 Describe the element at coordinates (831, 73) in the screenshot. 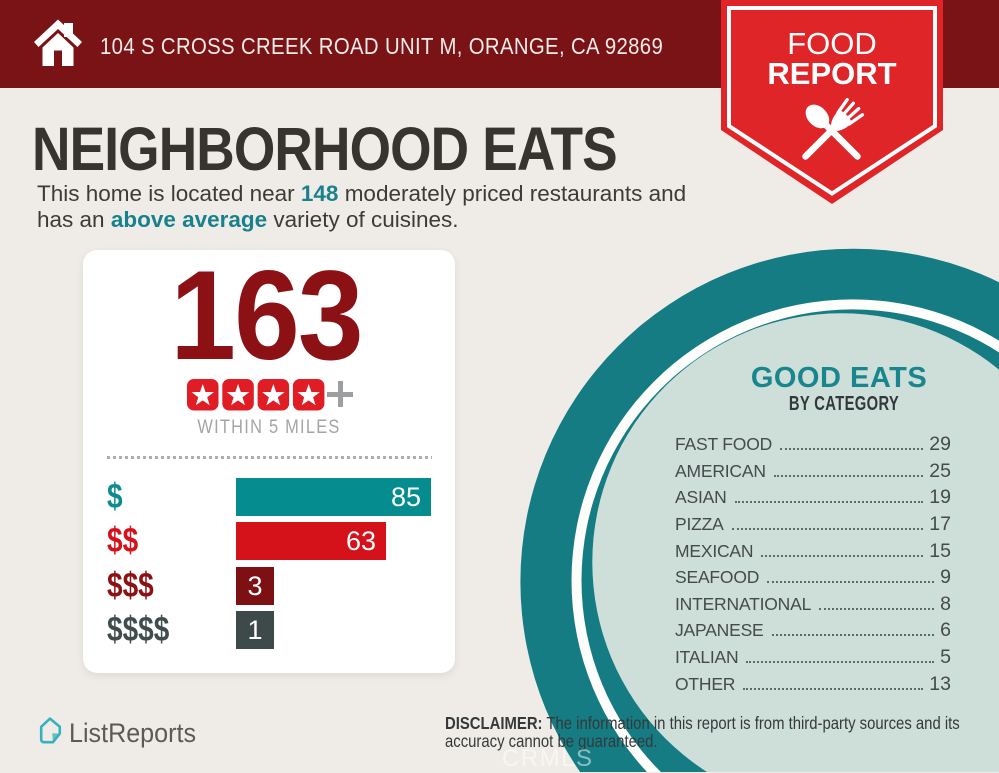

I see `svg-text: REPORT` at that location.